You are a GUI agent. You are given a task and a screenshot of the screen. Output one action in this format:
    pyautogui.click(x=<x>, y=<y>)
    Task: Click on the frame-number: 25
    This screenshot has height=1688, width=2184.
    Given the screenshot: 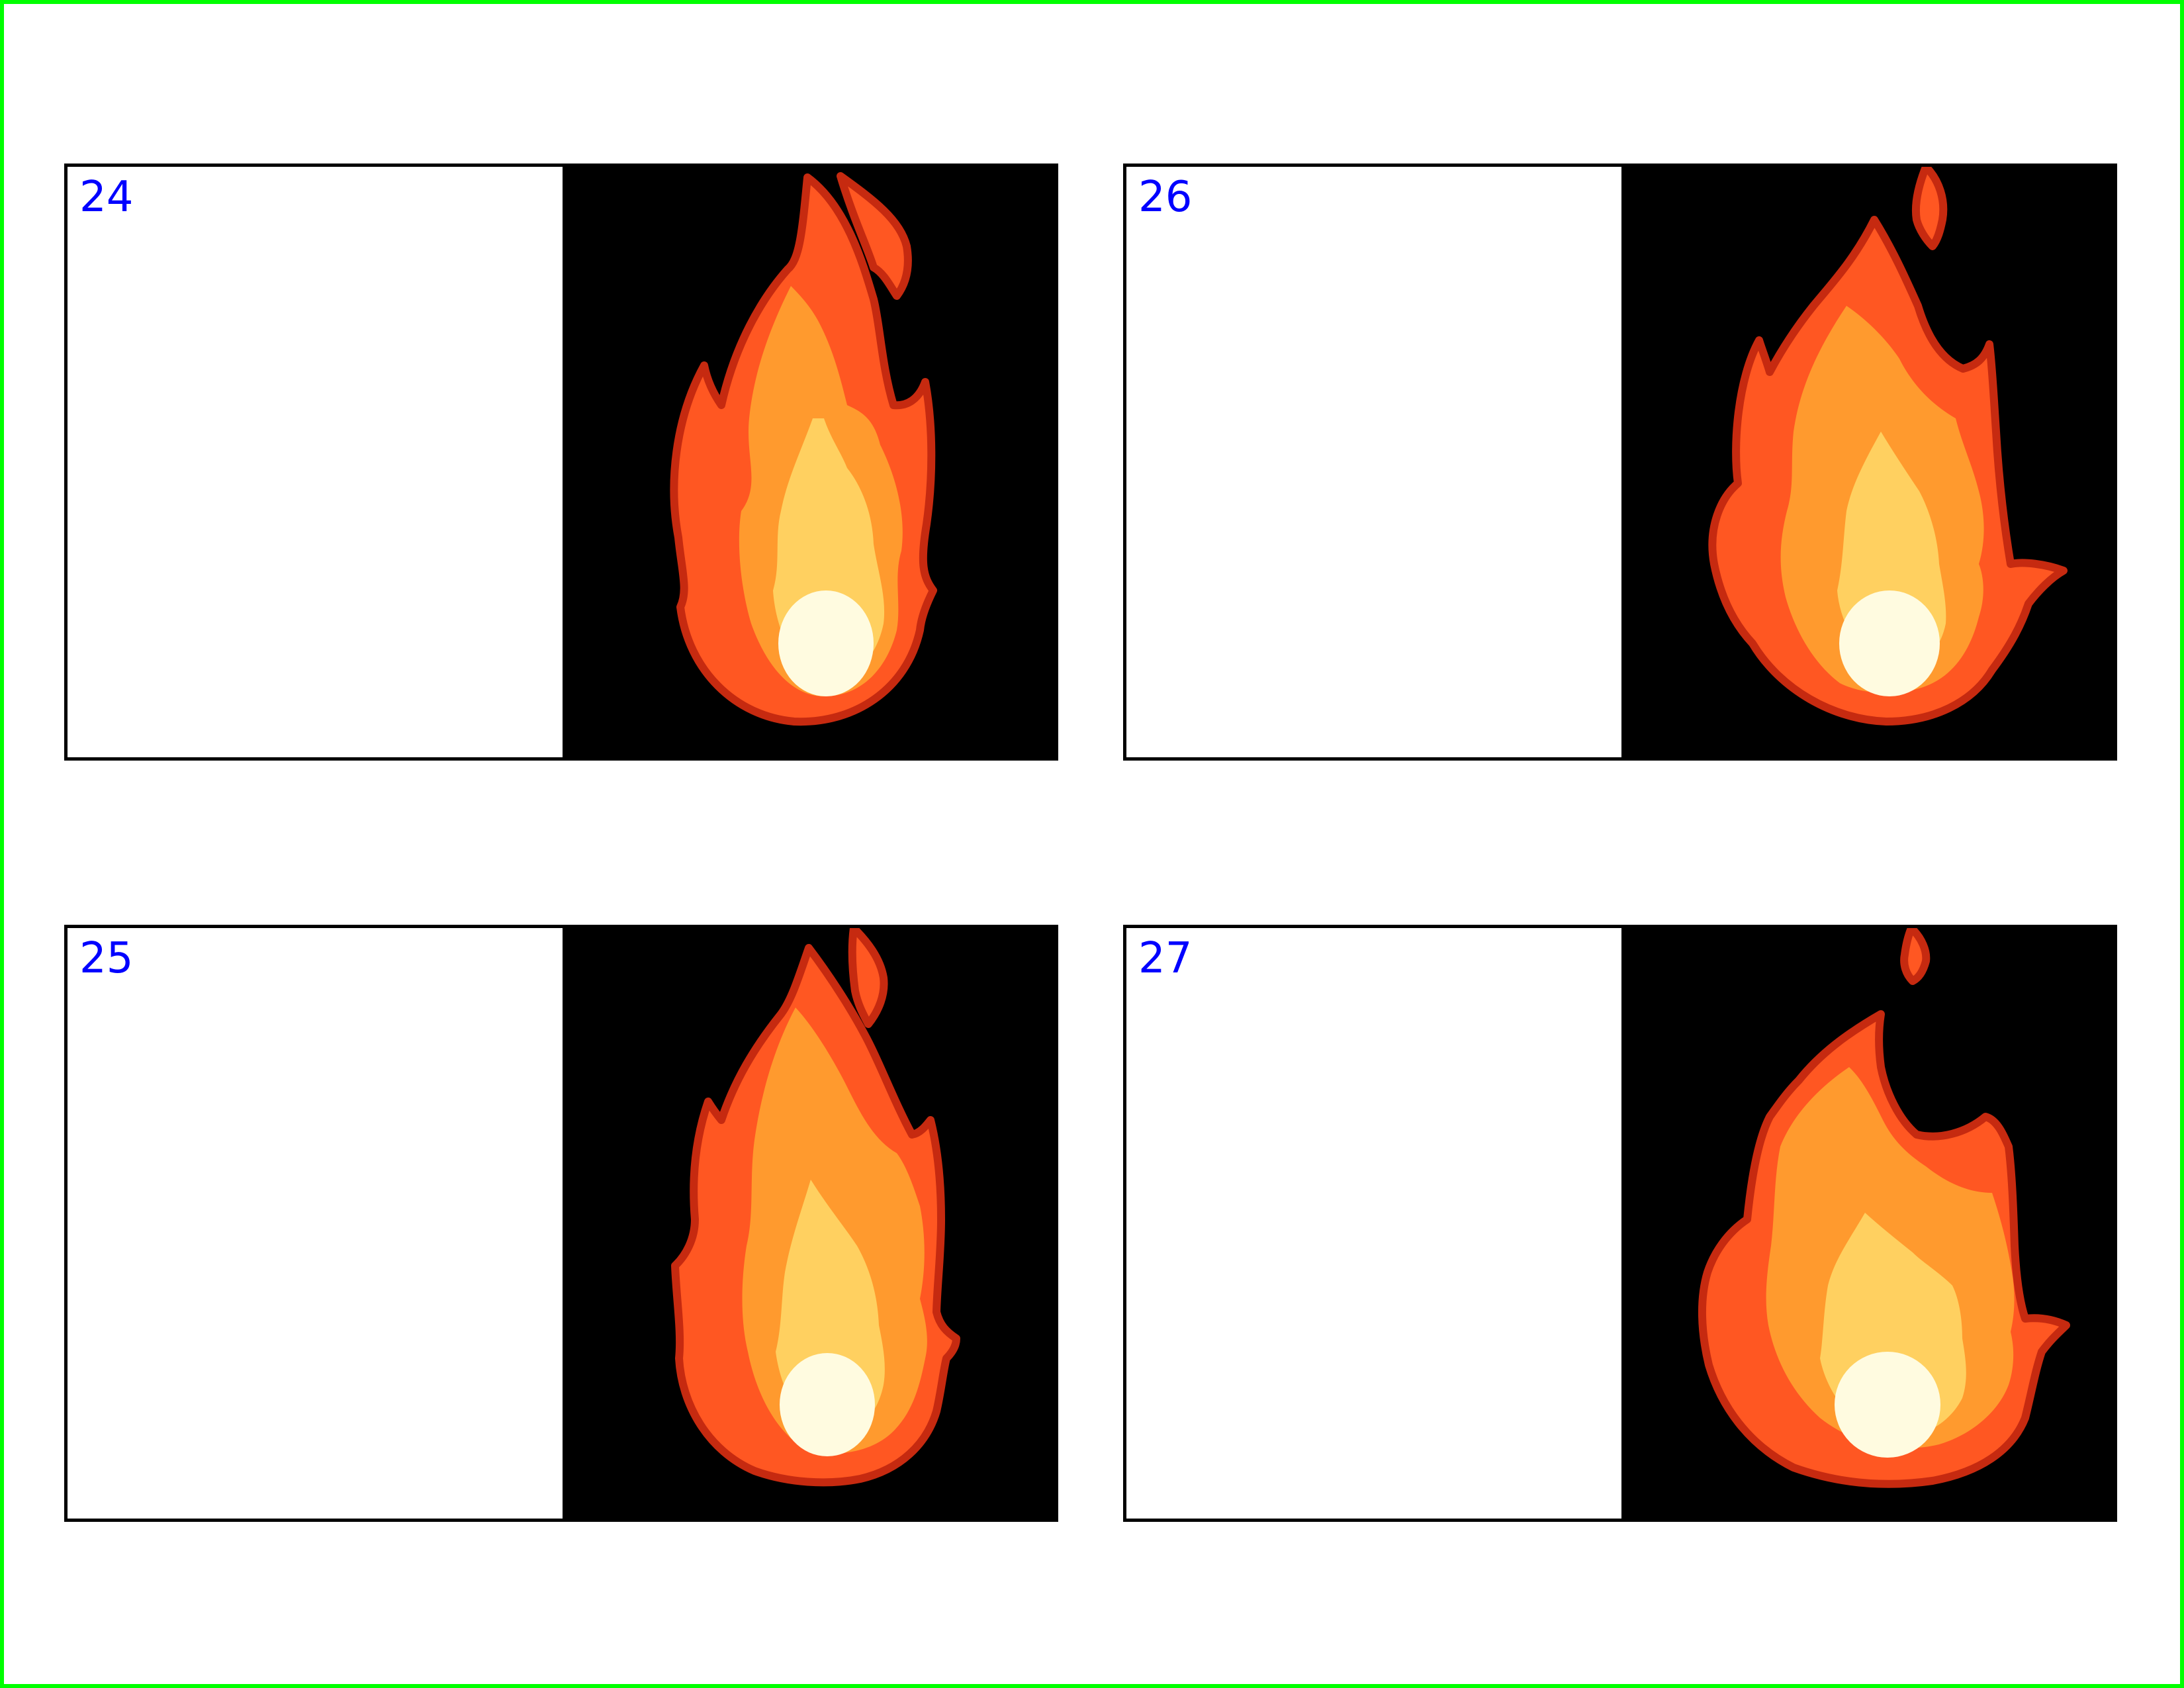 What is the action you would take?
    pyautogui.click(x=106, y=958)
    